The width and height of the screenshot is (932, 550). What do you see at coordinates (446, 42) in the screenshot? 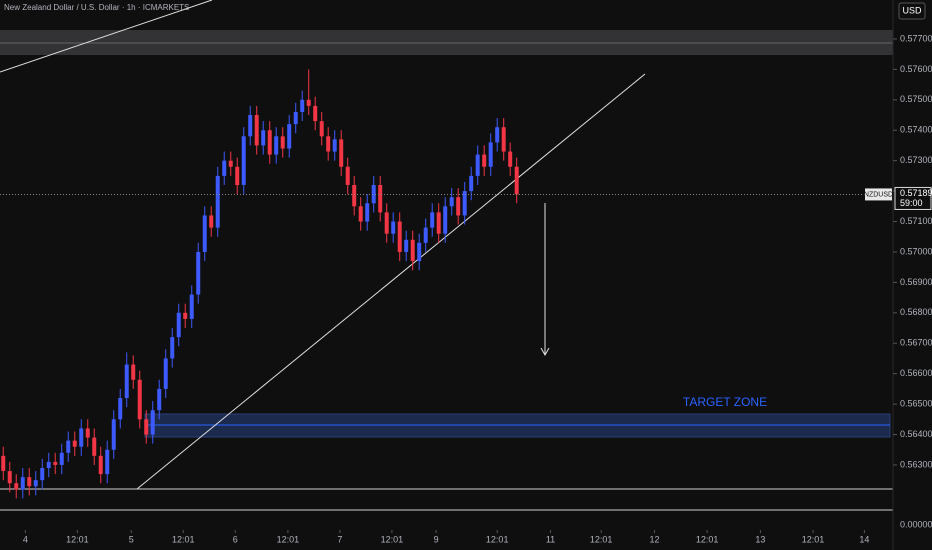
I see `resistance-zone` at bounding box center [446, 42].